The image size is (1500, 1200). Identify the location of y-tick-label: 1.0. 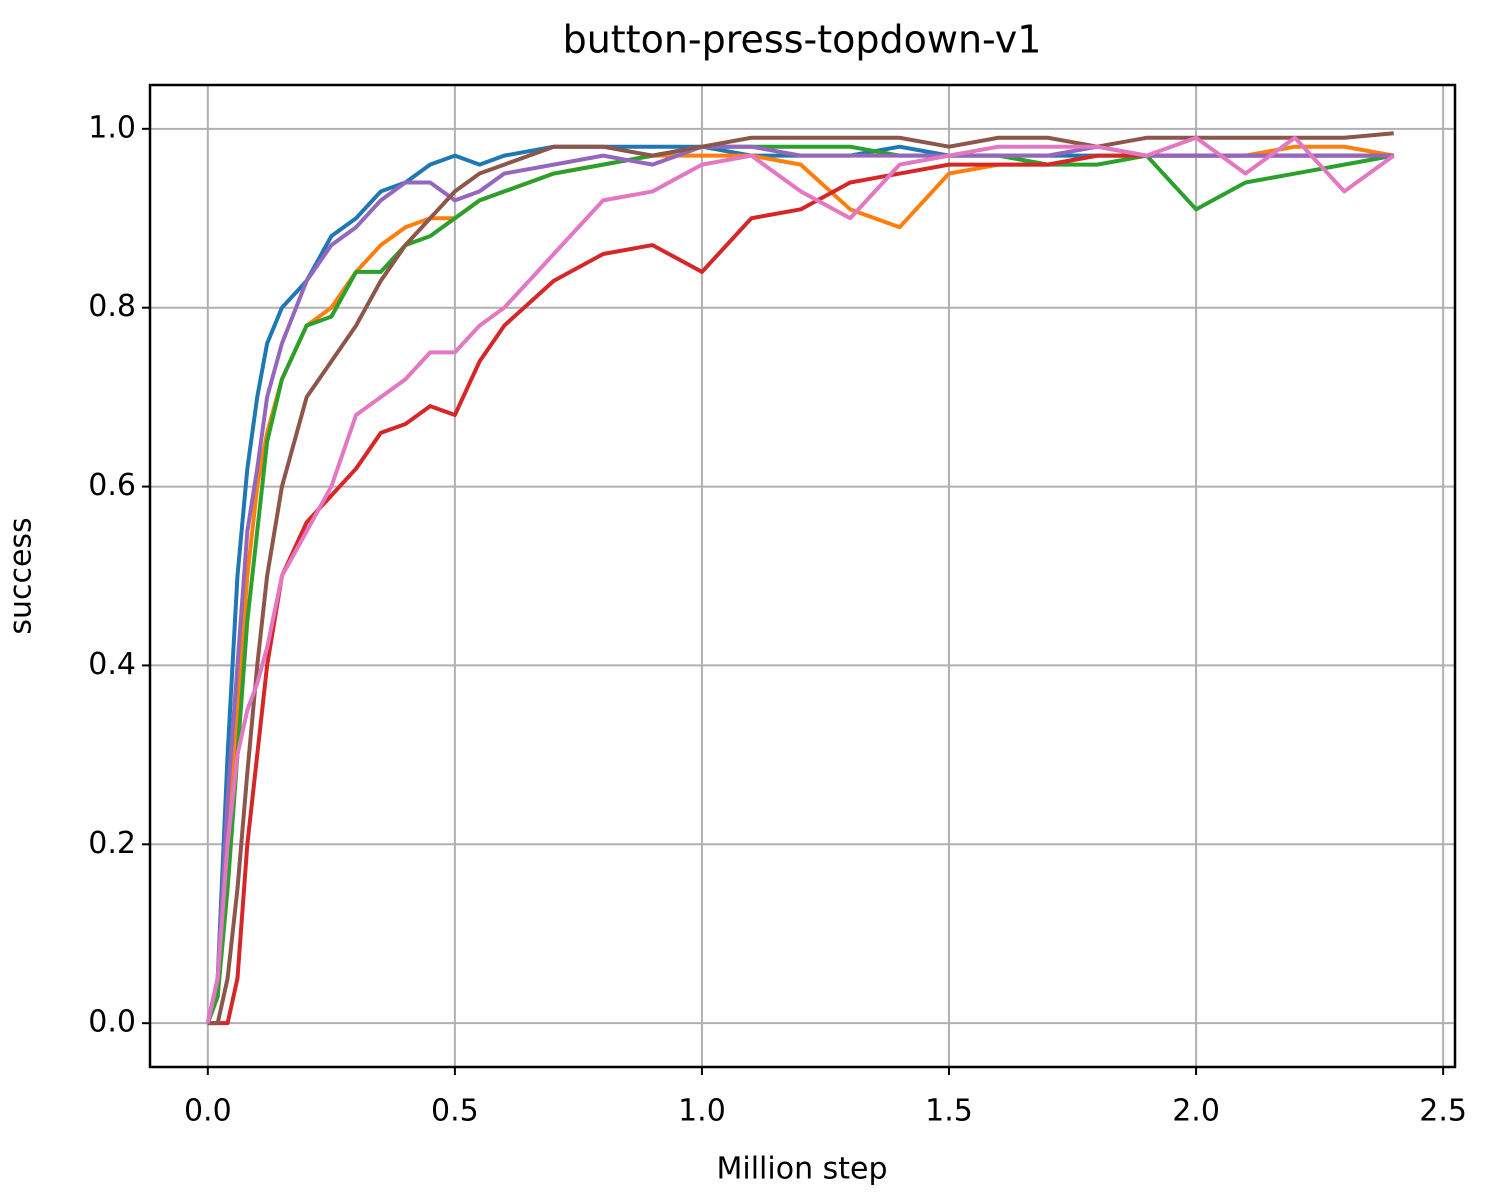
(112, 127).